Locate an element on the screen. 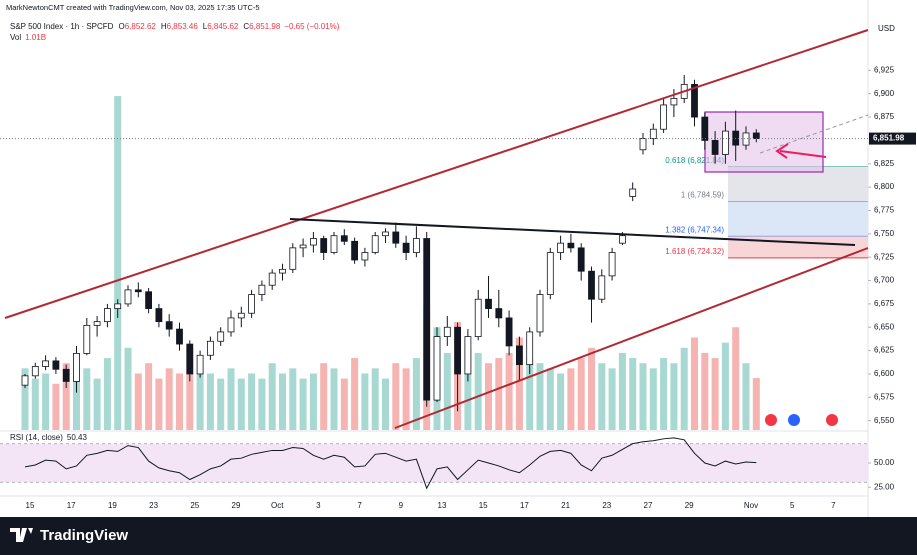 The width and height of the screenshot is (917, 555). x-tick-label: 3 is located at coordinates (318, 505).